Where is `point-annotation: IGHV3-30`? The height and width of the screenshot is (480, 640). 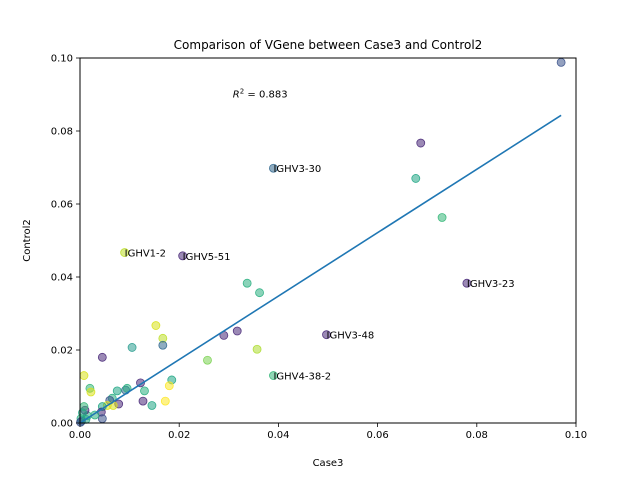 point-annotation: IGHV3-30 is located at coordinates (297, 169).